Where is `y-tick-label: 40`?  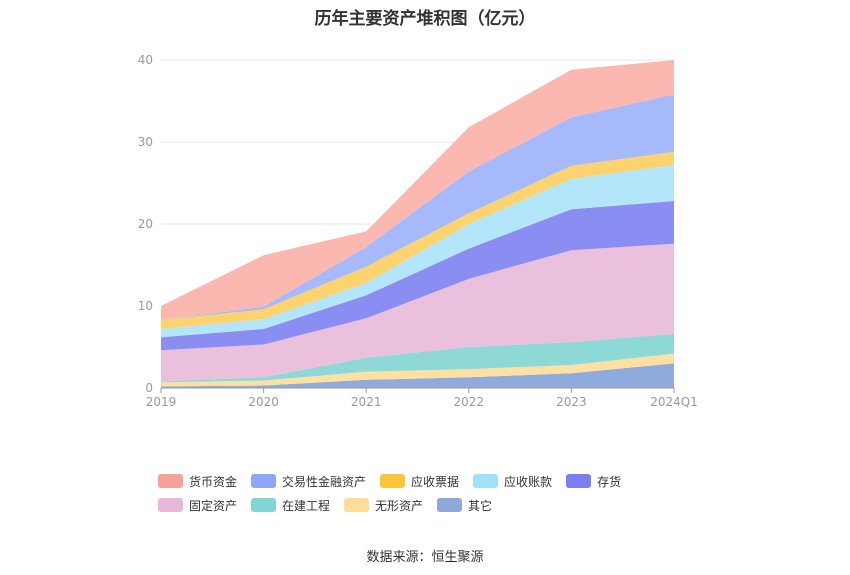
y-tick-label: 40 is located at coordinates (145, 60).